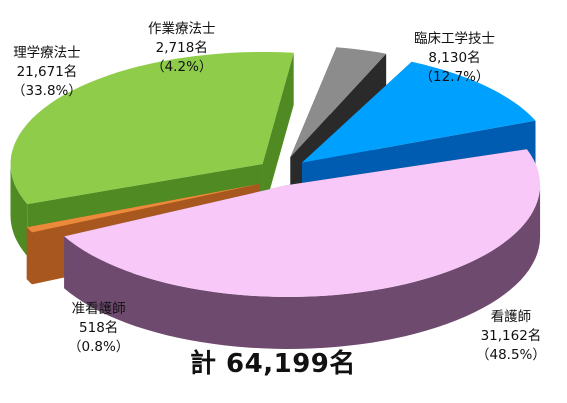 This screenshot has height=403, width=567. What do you see at coordinates (511, 317) in the screenshot?
I see `label-kangoshi-name: 看護師` at bounding box center [511, 317].